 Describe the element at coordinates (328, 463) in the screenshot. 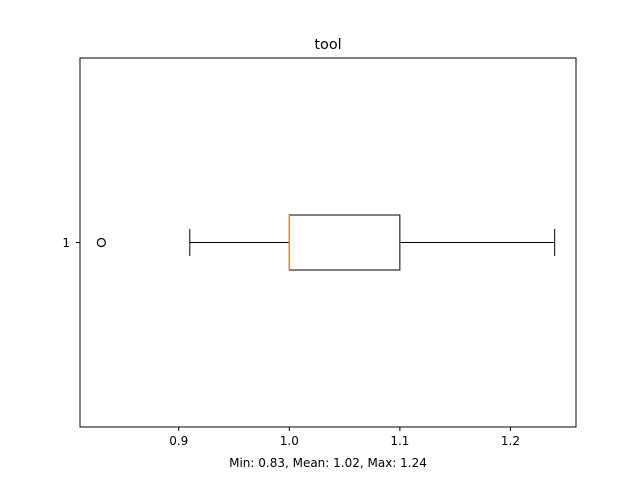

I see `x-axis-label: Min: 0.83, Mean: 1.02, Max: 1.24` at that location.